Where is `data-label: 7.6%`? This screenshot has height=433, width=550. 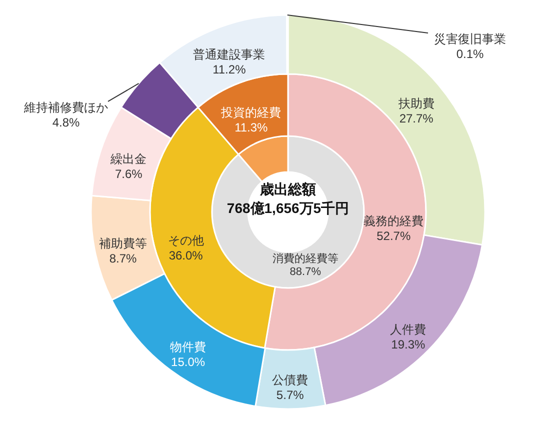 data-label: 7.6% is located at coordinates (128, 173).